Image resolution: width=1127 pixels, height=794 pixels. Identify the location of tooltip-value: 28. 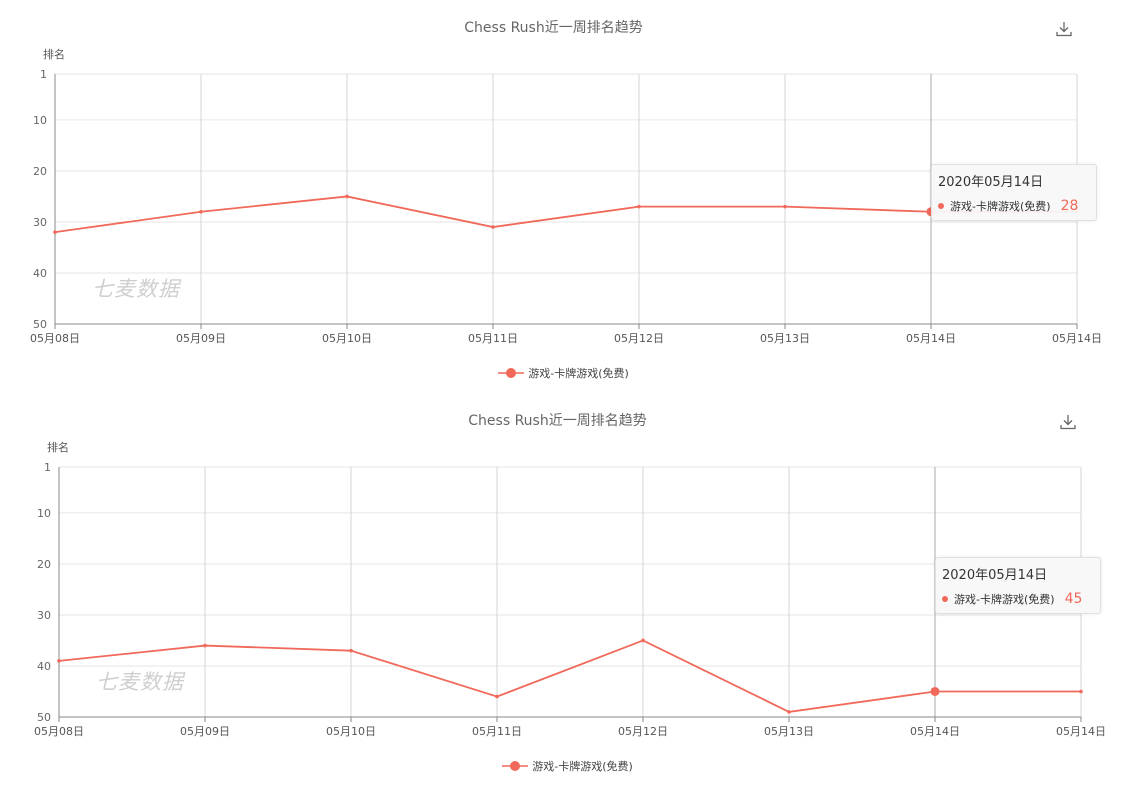
(1069, 206).